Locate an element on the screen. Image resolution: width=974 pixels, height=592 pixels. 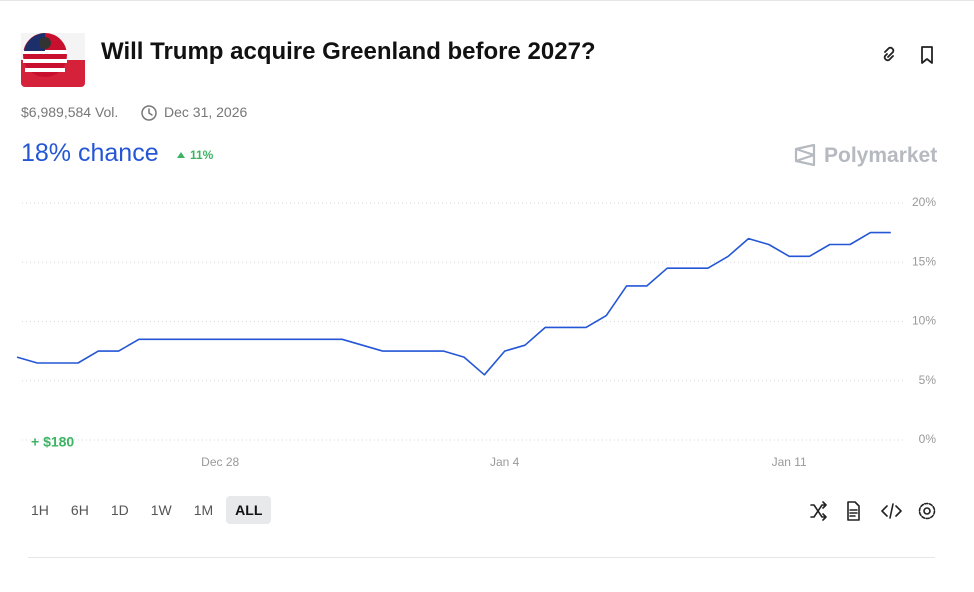
range-button: 1D is located at coordinates (119, 510).